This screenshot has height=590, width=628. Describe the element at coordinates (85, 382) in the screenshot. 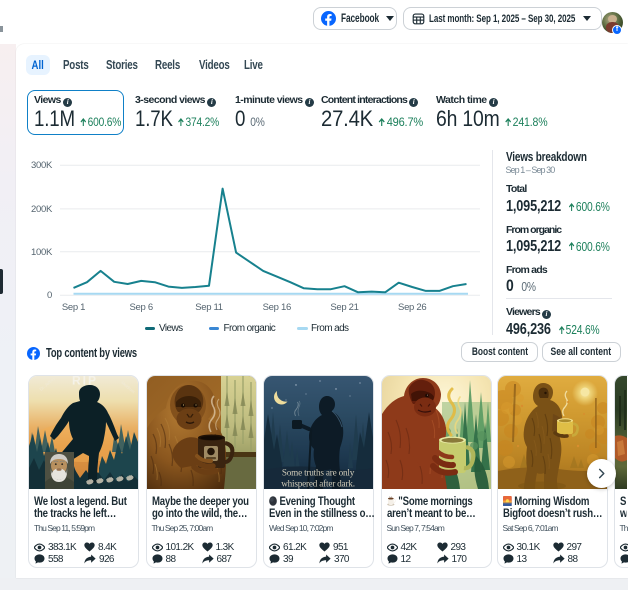

I see `svg-text: RIP` at that location.